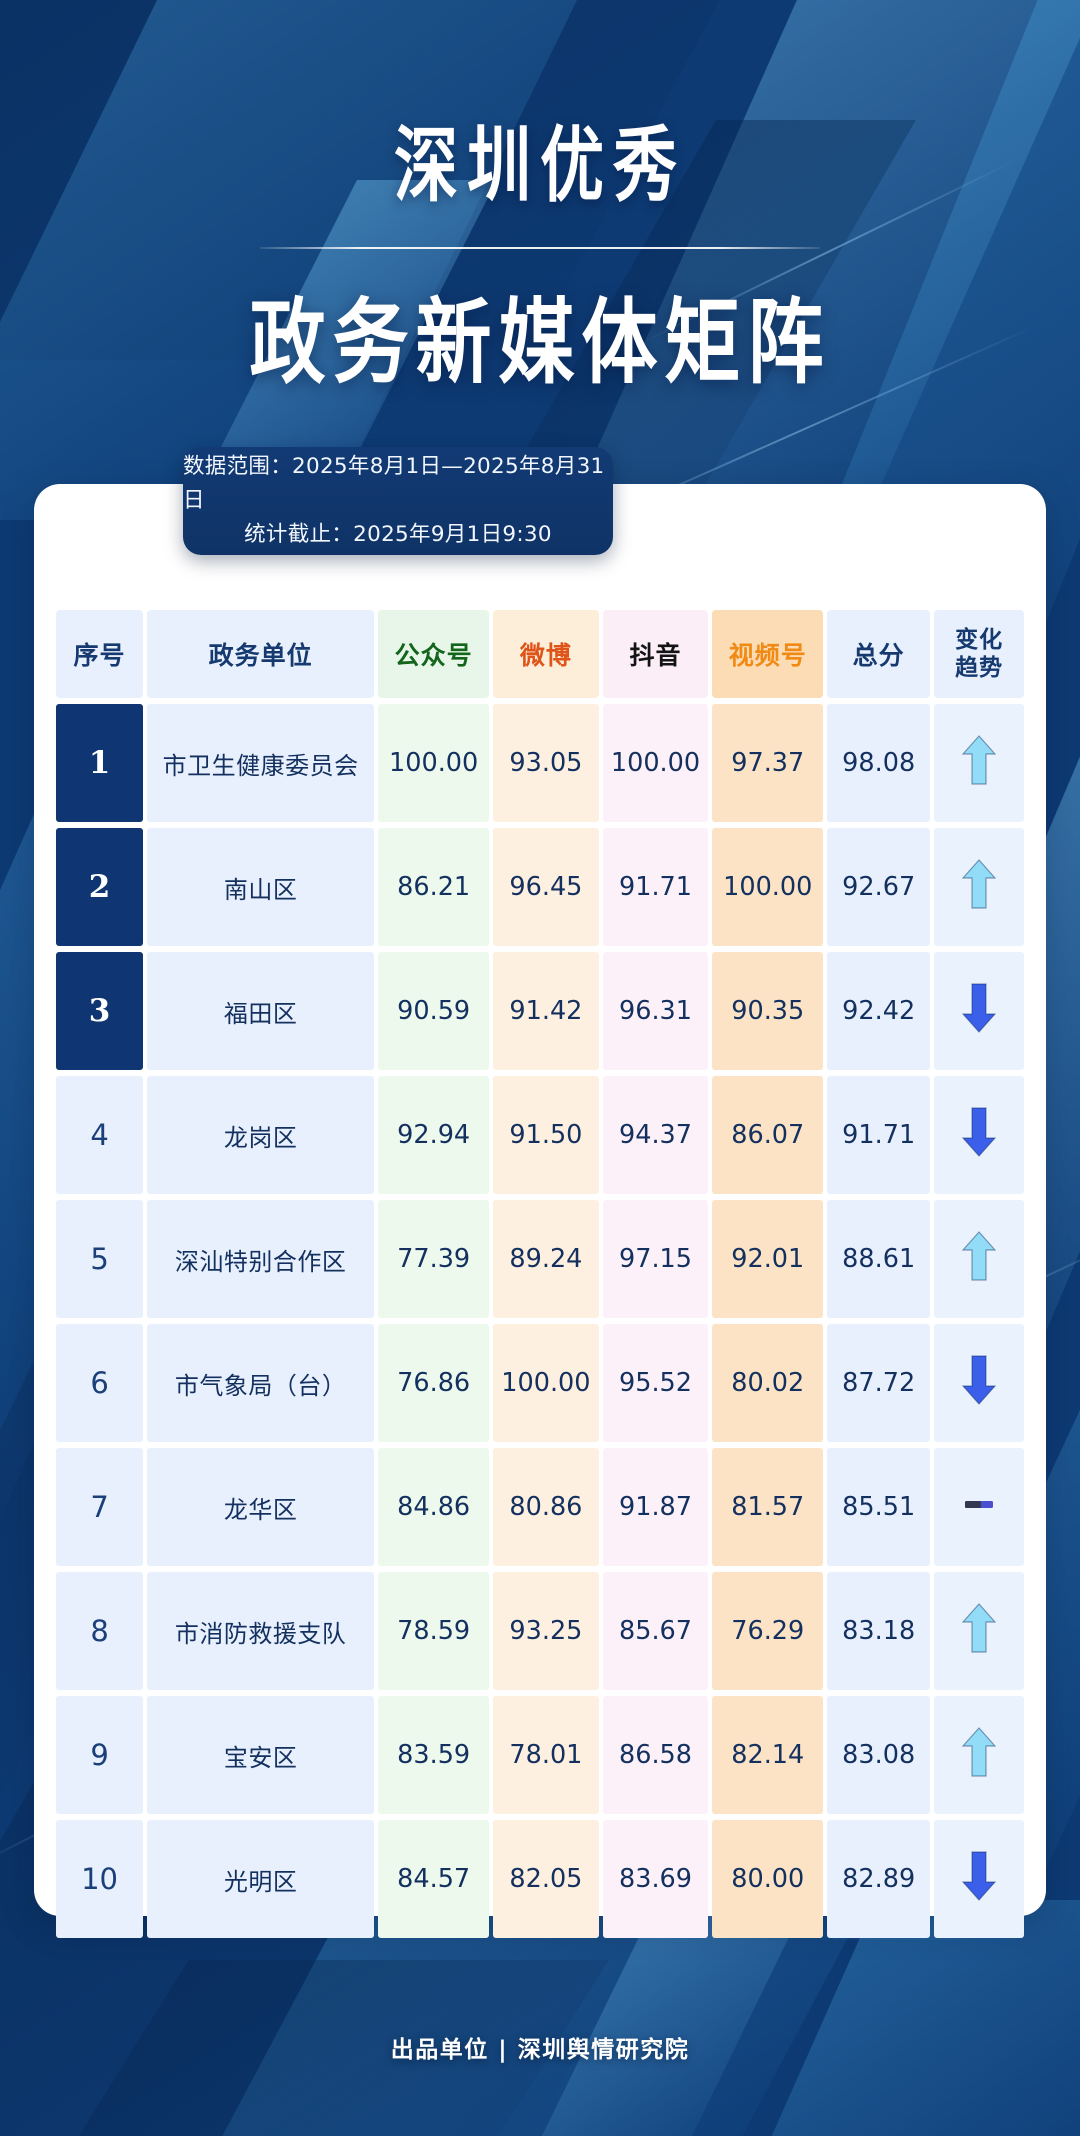 Image resolution: width=1080 pixels, height=2136 pixels. What do you see at coordinates (546, 887) in the screenshot?
I see `cell-weibo: 96.45` at bounding box center [546, 887].